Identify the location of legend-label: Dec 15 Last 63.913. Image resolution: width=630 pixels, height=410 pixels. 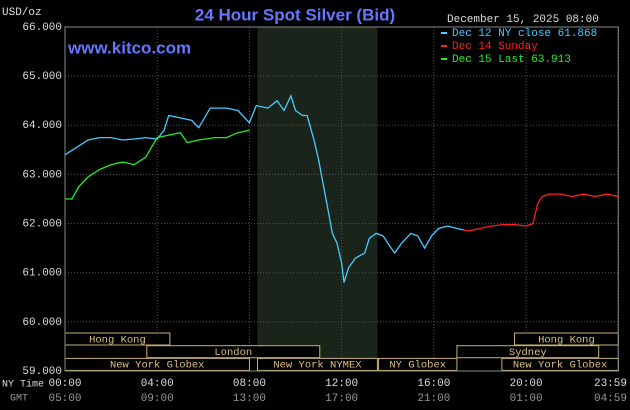
(511, 60).